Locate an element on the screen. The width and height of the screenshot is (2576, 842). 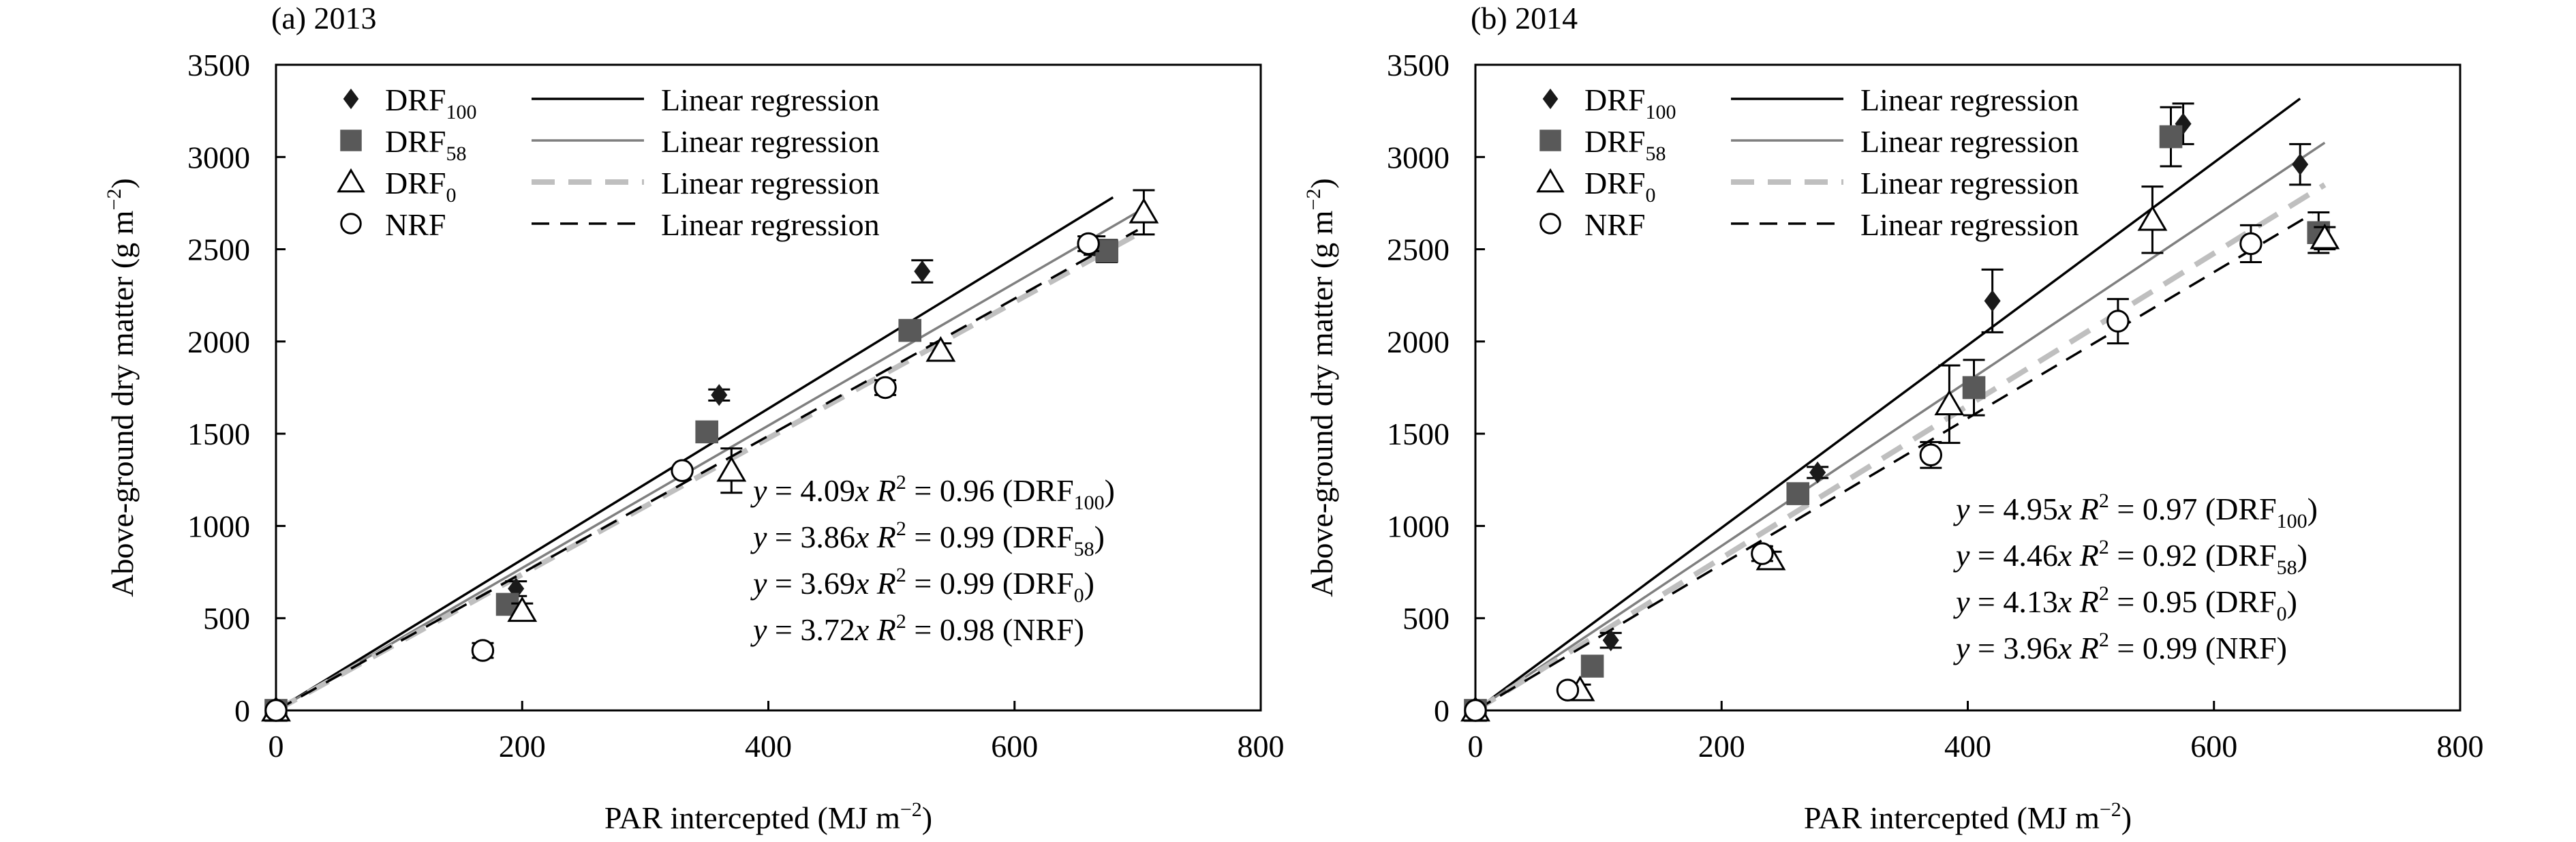
regression-equation: y = 4.13x R2 = 0.95 (DRF0) is located at coordinates (2125, 603).